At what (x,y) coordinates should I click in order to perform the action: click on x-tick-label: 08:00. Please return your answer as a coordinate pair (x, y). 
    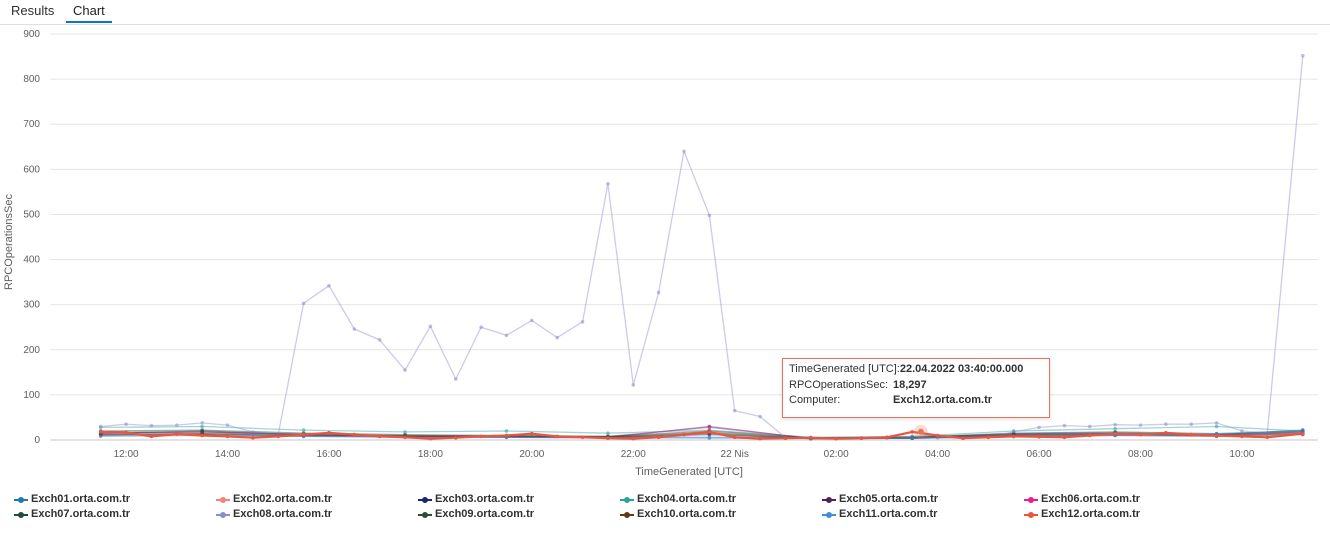
    Looking at the image, I should click on (1140, 454).